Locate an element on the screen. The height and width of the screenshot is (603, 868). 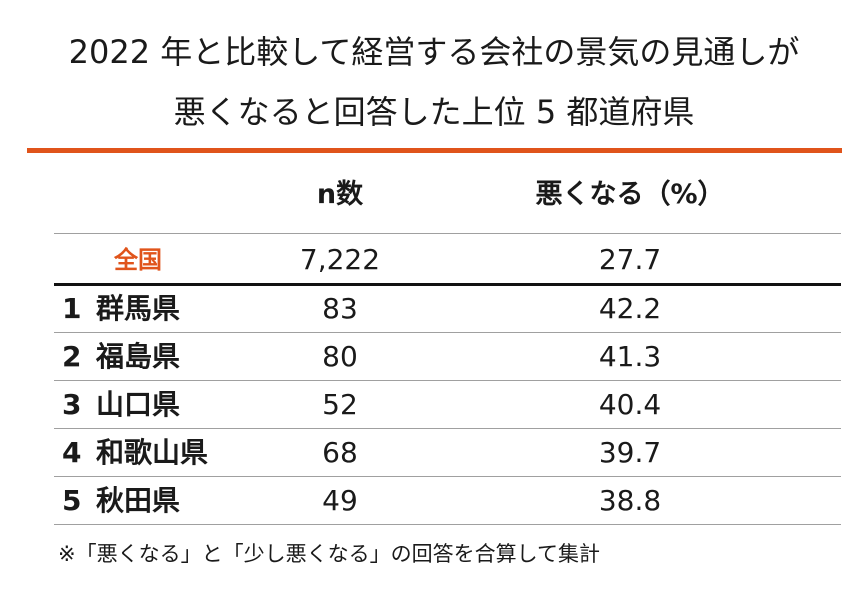
row-pct: 40.4 is located at coordinates (630, 404).